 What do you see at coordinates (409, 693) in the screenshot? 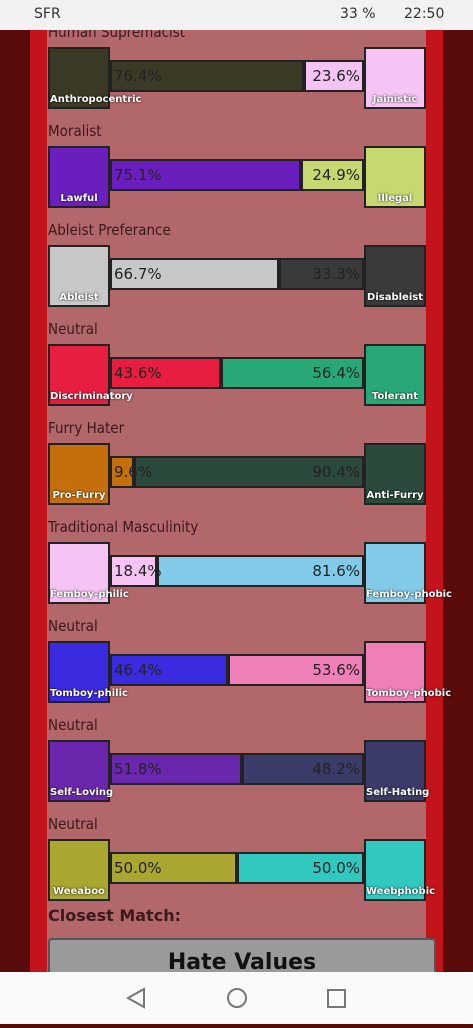
I see `icon-label: Tomboy-phobic` at bounding box center [409, 693].